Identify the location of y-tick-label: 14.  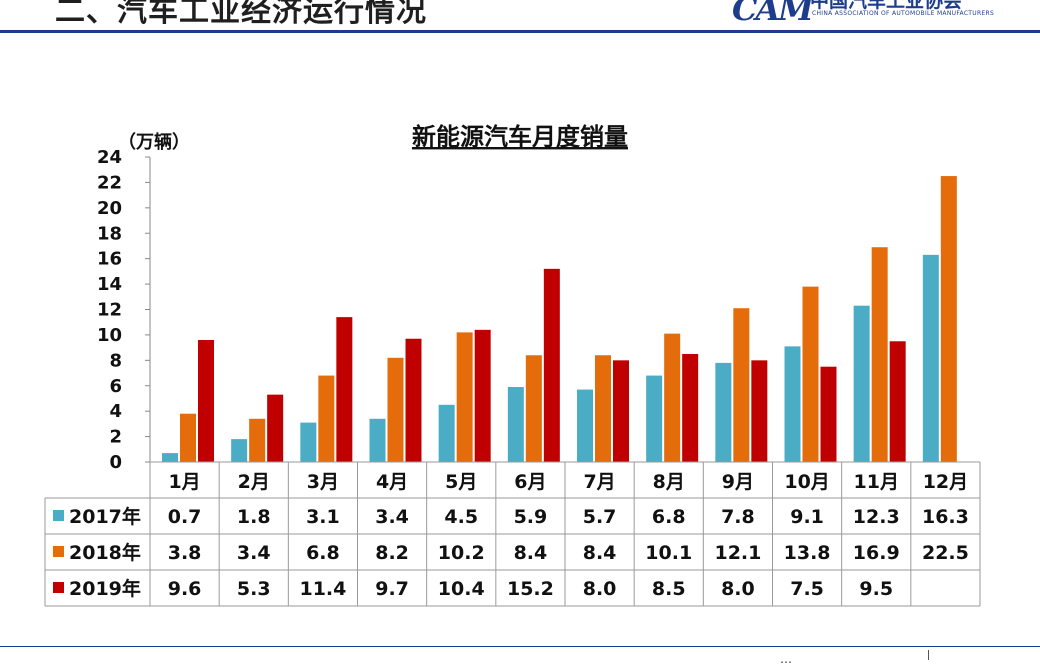
(109, 284).